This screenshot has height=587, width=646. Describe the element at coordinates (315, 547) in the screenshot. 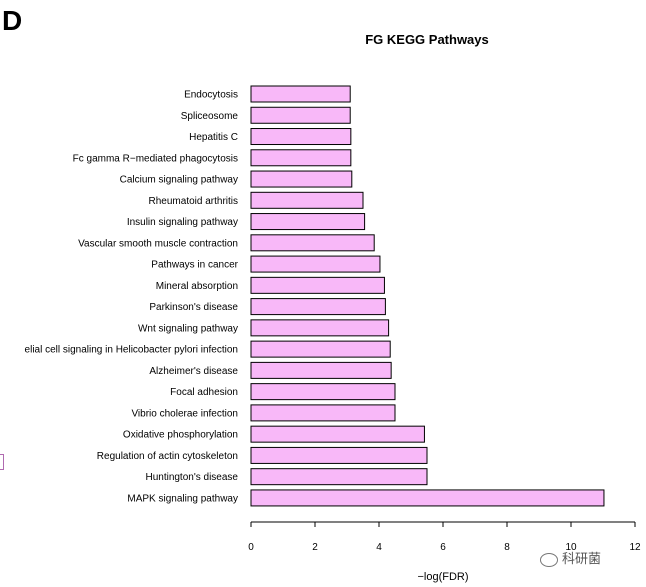

I see `x-tick-label: 2` at that location.